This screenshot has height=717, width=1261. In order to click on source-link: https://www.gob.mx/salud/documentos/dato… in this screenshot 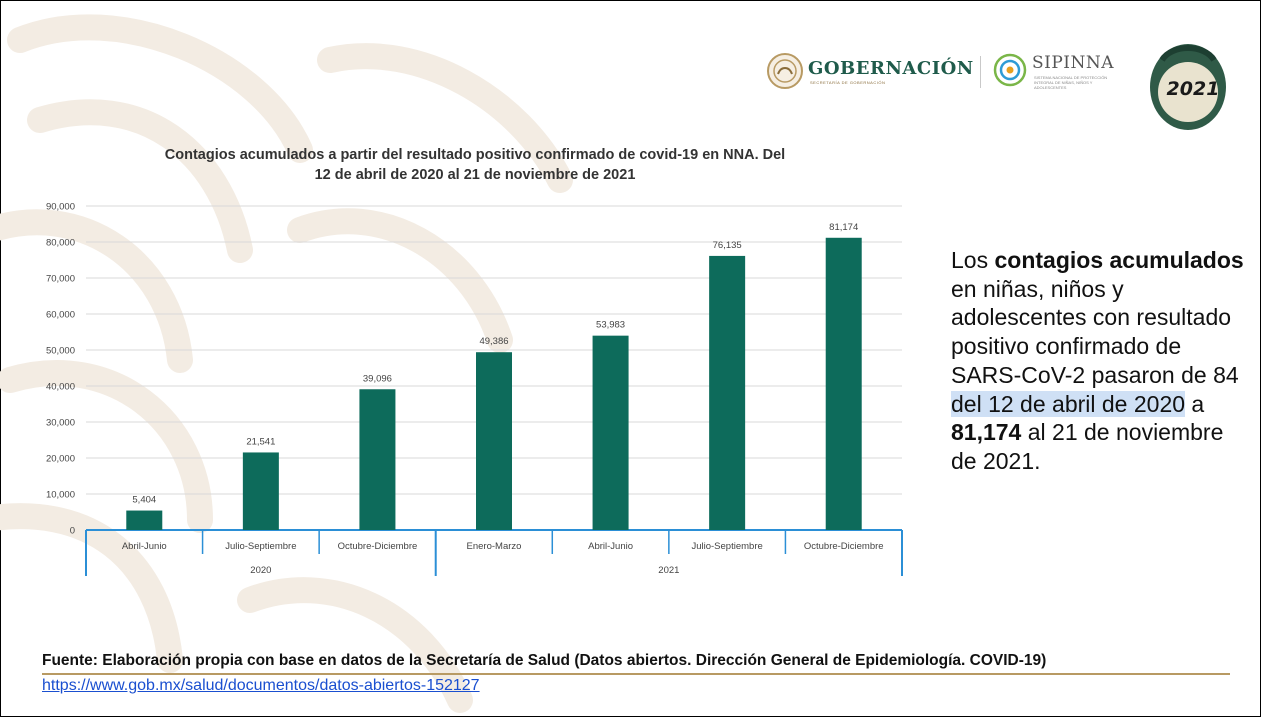, I will do `click(261, 685)`.